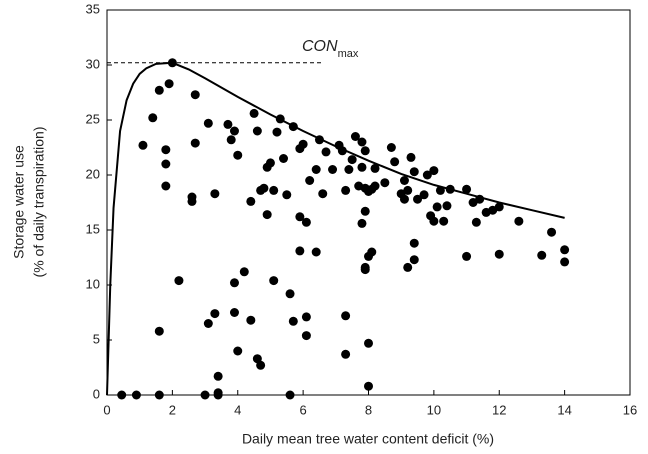 This screenshot has height=454, width=648. I want to click on annotation-subscript: max, so click(348, 54).